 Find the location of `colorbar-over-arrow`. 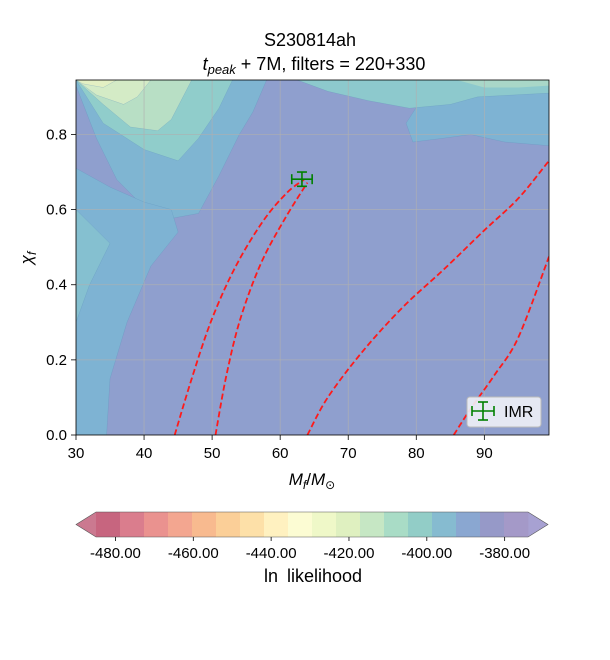

colorbar-over-arrow is located at coordinates (538, 524).